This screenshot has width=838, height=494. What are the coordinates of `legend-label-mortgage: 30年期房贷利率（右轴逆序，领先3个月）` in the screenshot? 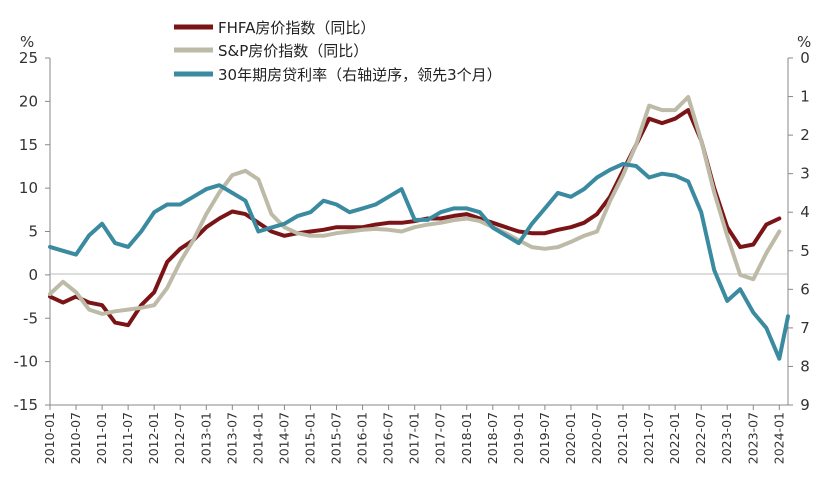 It's located at (360, 75).